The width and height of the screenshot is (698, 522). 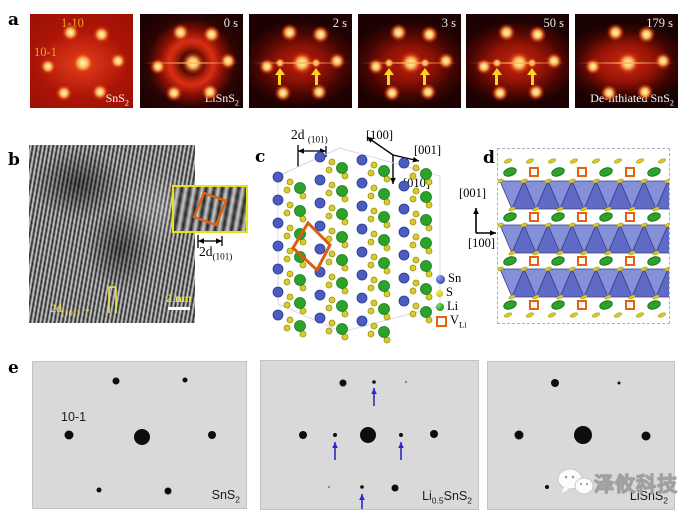 What do you see at coordinates (409, 63) in the screenshot?
I see `horizontal-streak` at bounding box center [409, 63].